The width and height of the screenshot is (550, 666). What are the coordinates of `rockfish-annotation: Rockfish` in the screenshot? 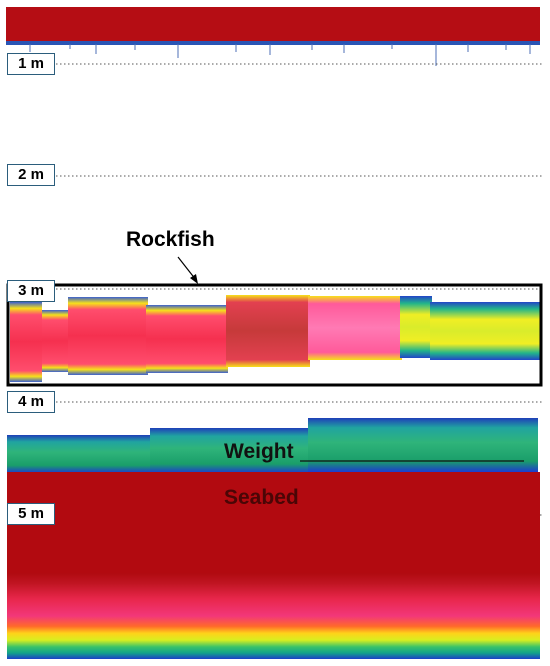 It's located at (170, 239).